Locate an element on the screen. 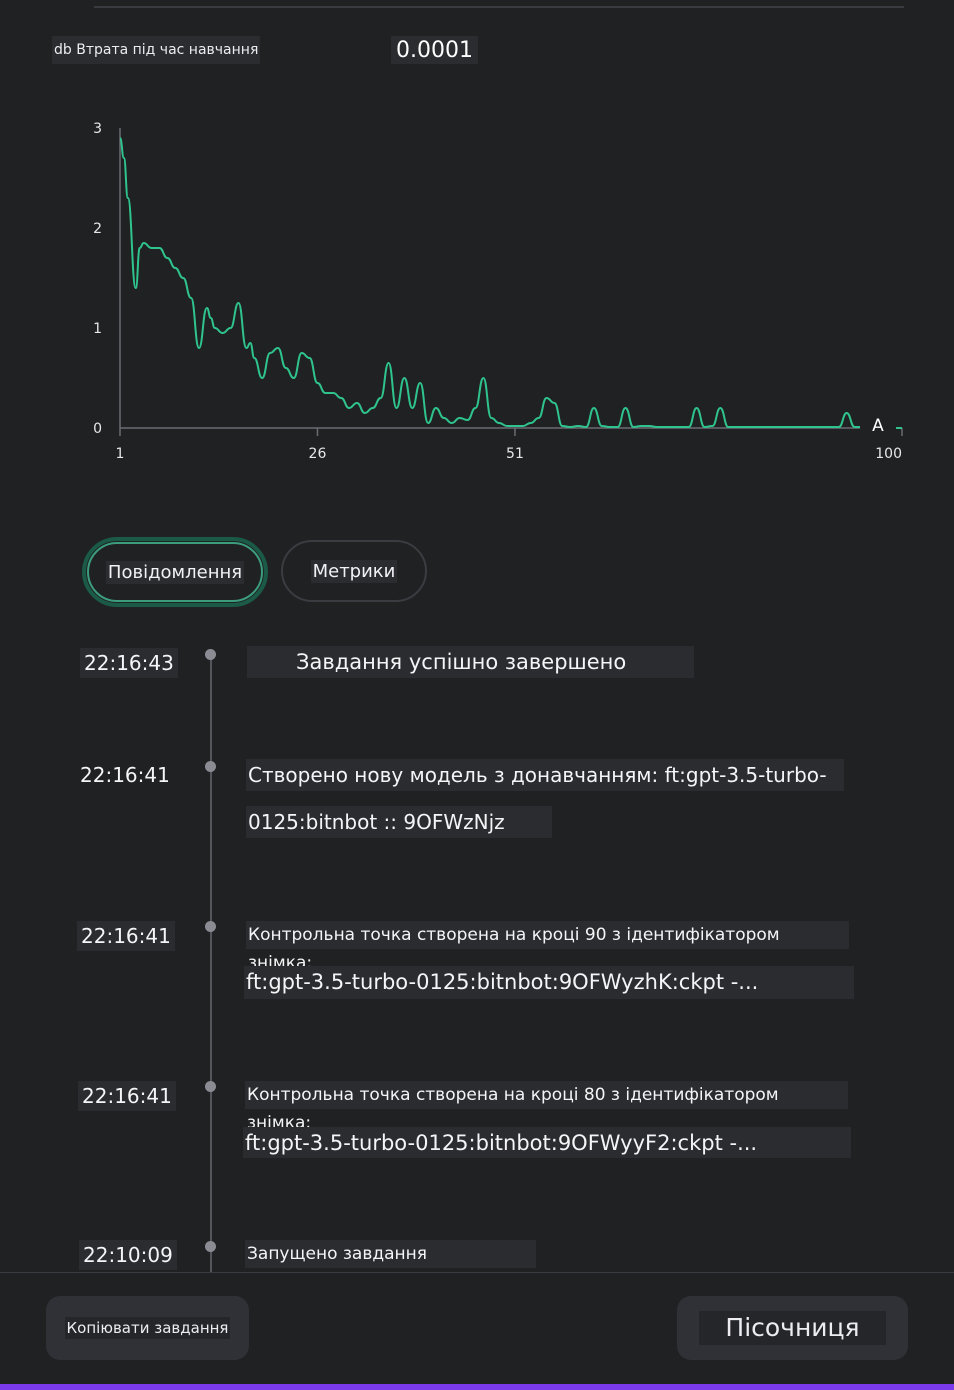  event-time: 22:10:09 is located at coordinates (128, 1255).